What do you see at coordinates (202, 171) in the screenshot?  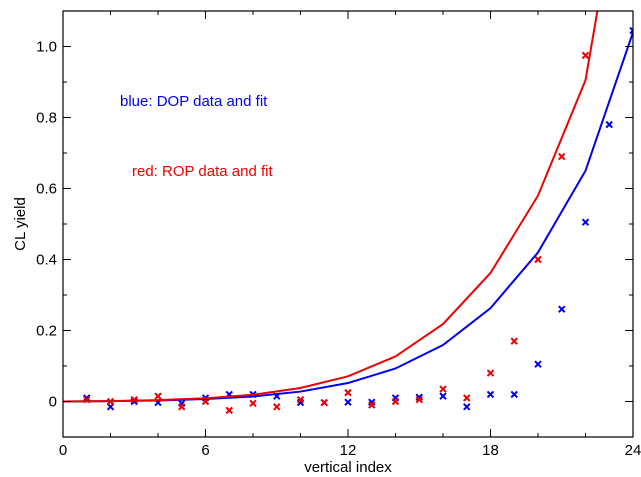 I see `annotation-rop: red: ROP data and fit` at bounding box center [202, 171].